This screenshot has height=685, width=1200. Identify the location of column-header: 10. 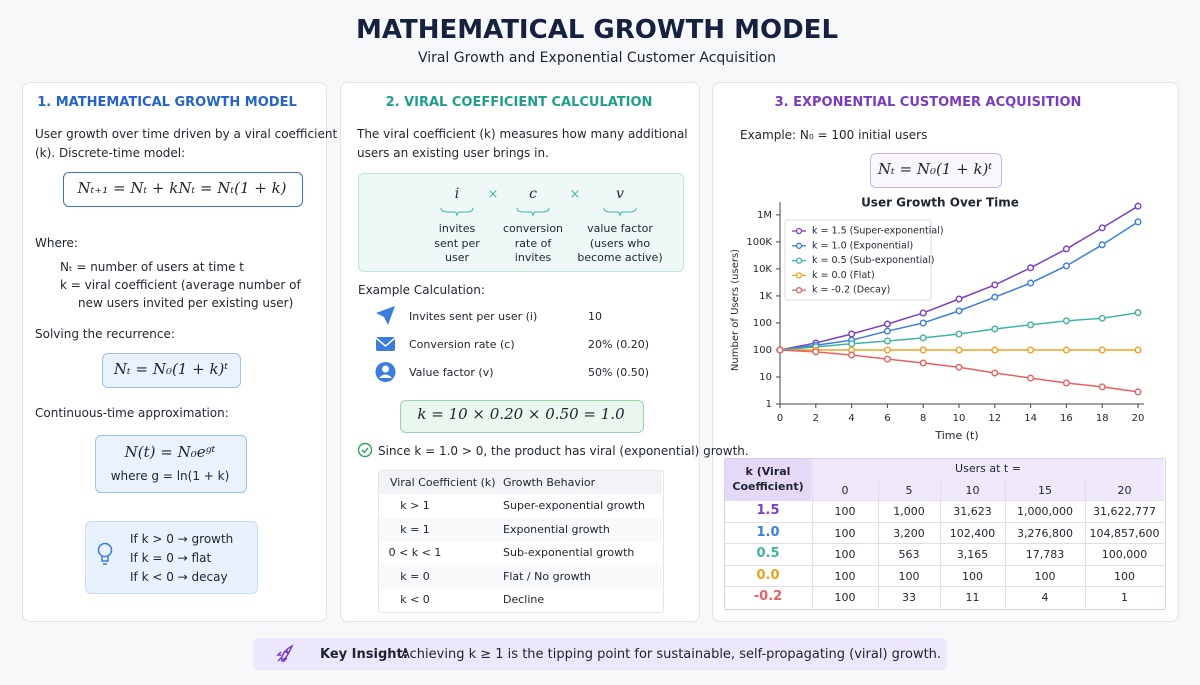
(972, 490).